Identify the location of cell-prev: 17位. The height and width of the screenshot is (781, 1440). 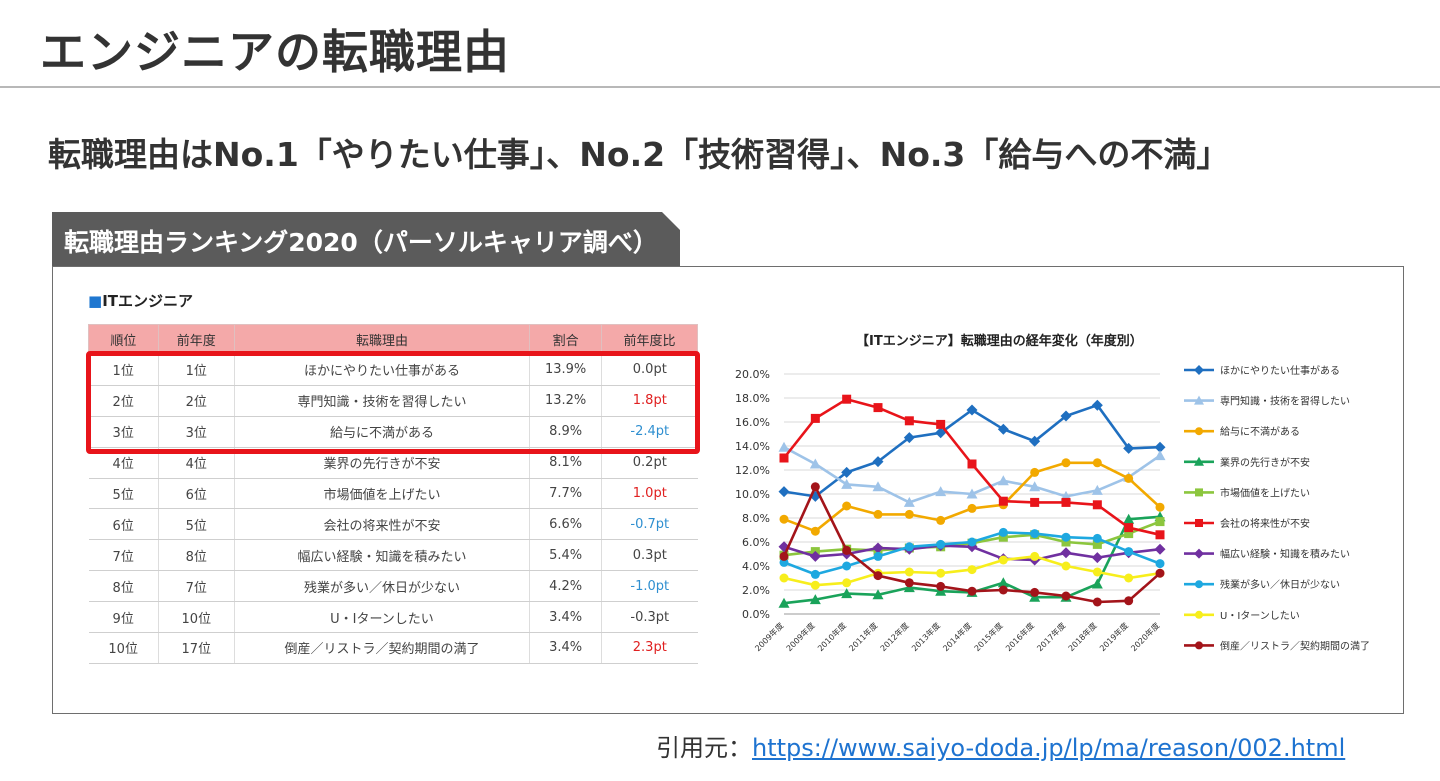
(196, 648).